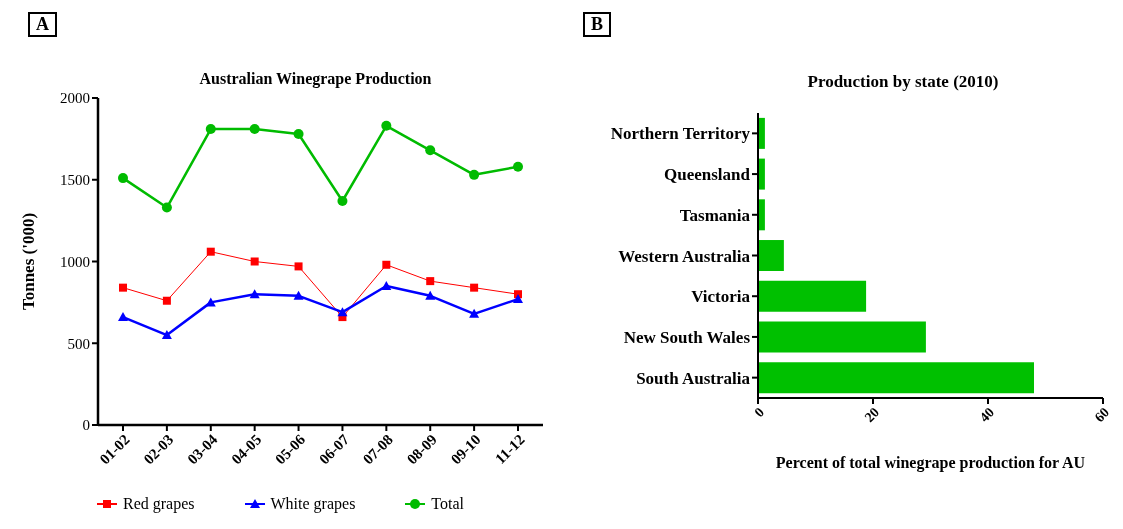  I want to click on y-axis-title: Tonnes ('000), so click(29, 261).